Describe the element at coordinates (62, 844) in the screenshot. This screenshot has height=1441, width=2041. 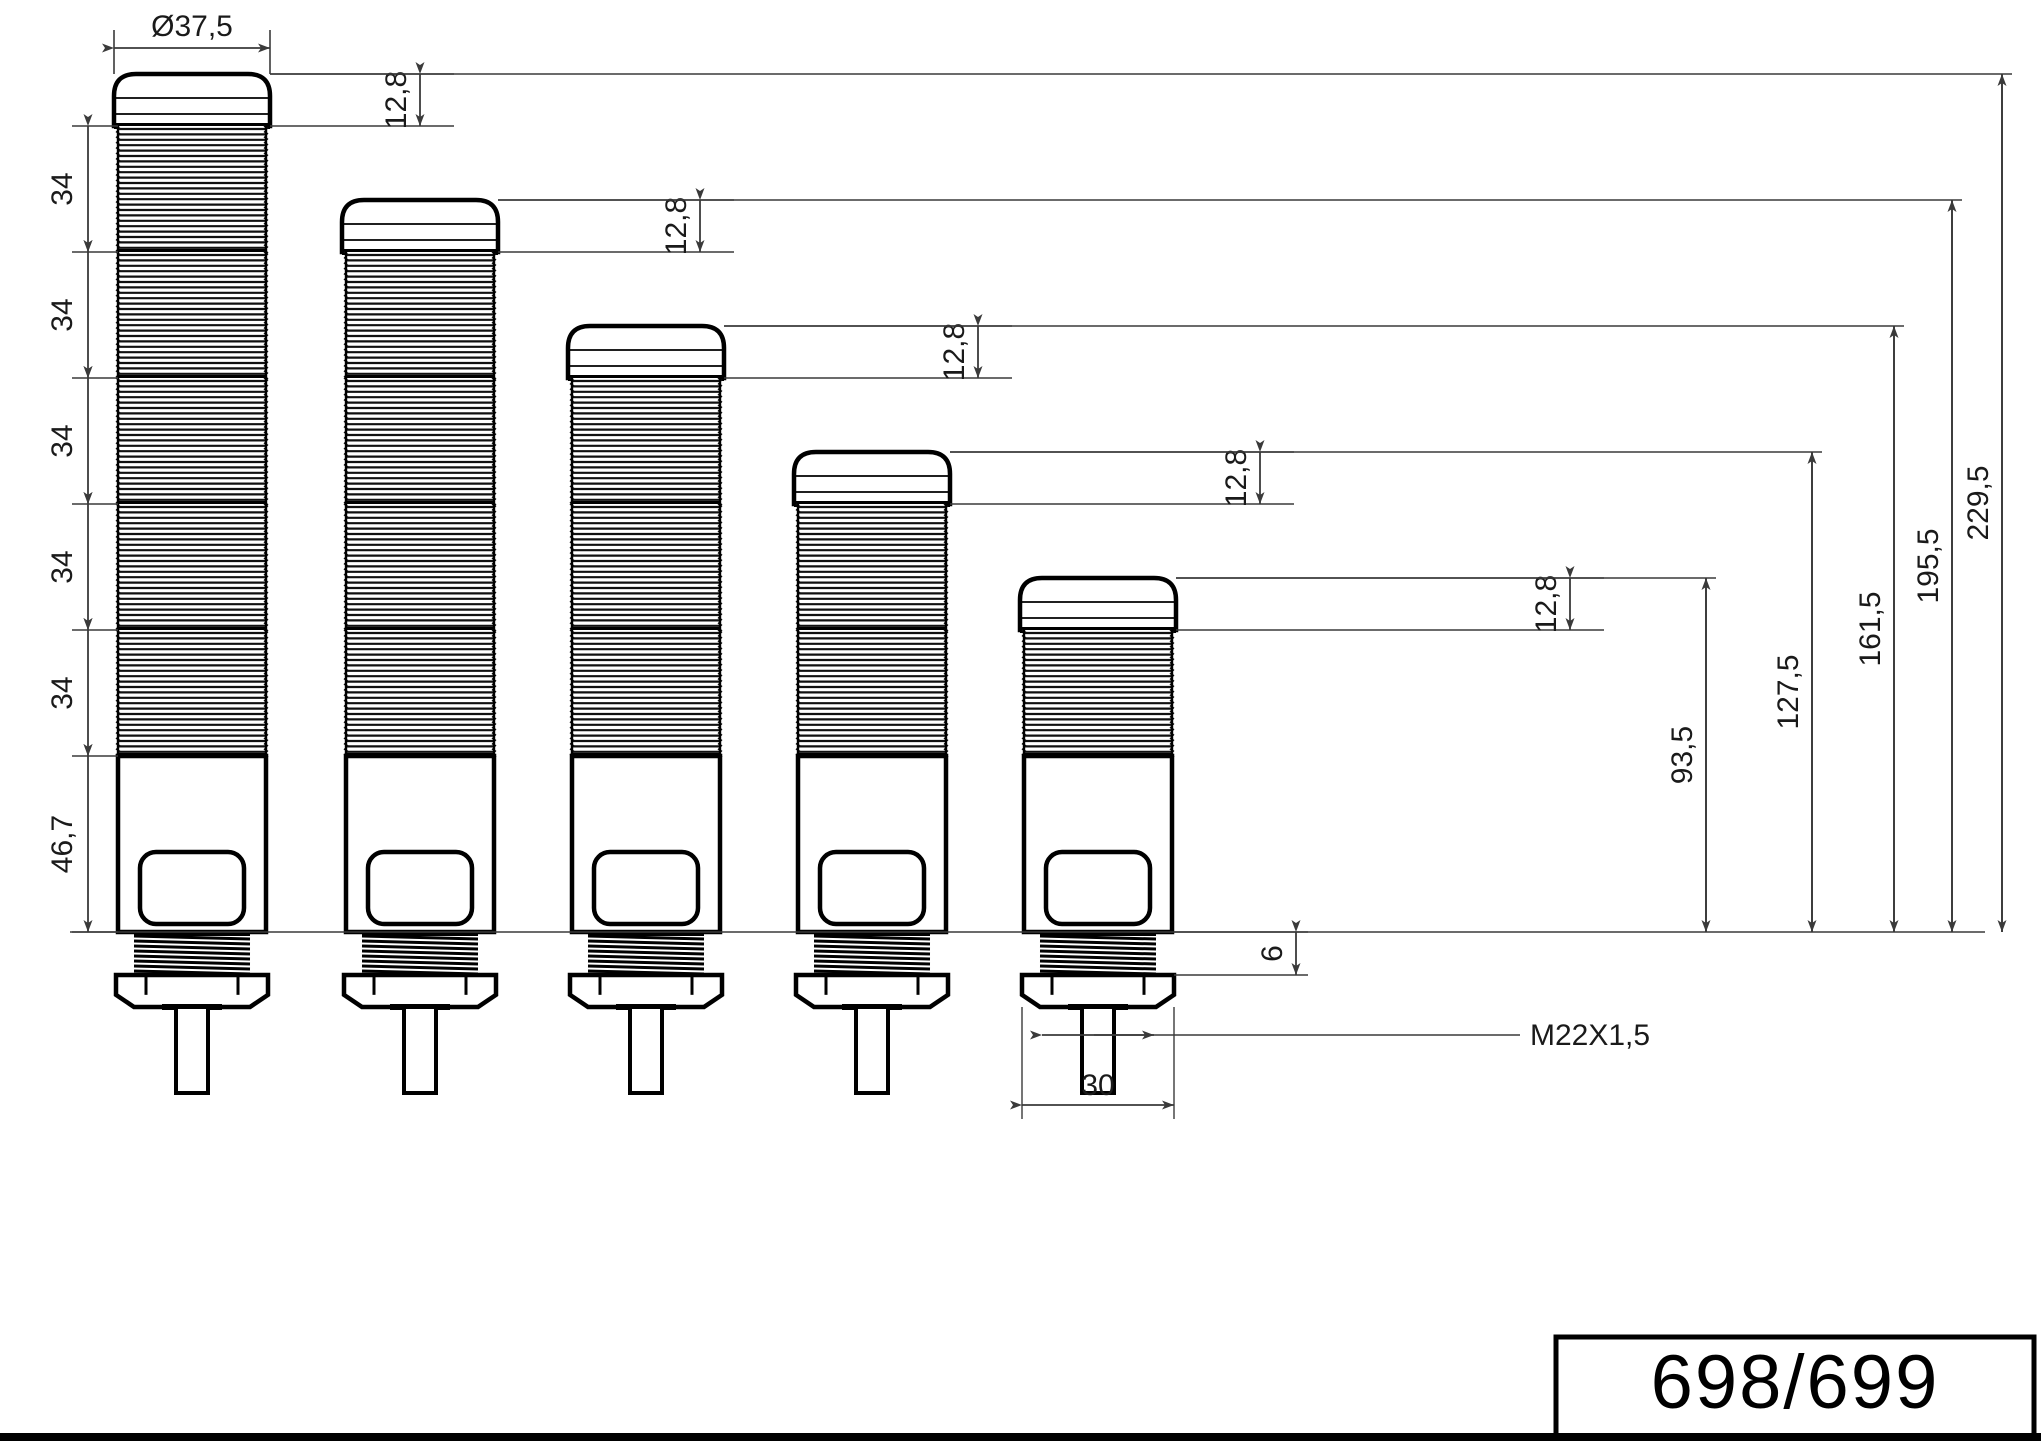
I see `base-height-label: 46,7` at that location.